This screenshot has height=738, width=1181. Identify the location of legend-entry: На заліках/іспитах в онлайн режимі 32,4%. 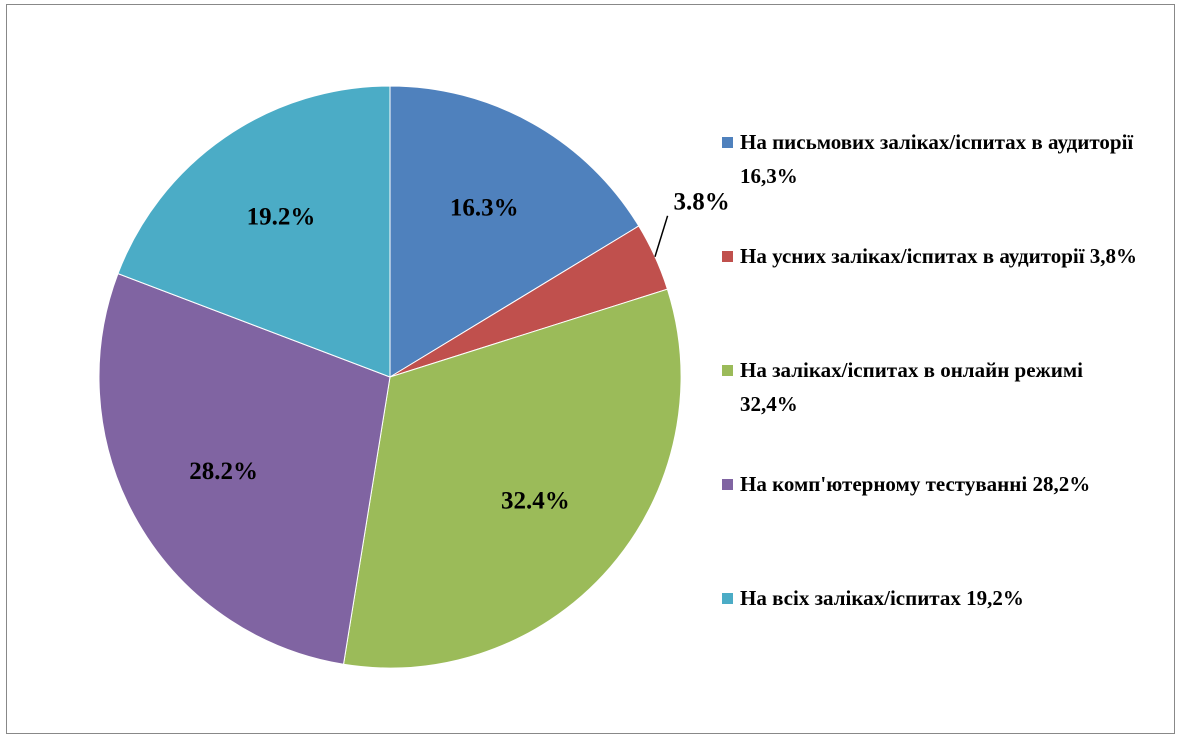
(912, 387).